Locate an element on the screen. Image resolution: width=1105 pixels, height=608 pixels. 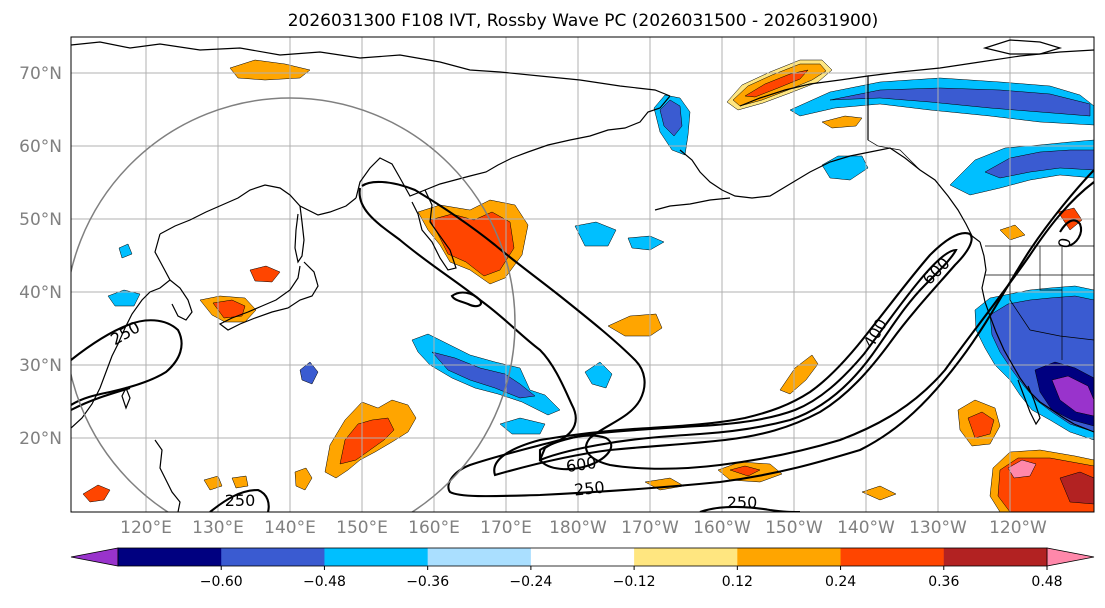
colorbar-boxes is located at coordinates (583, 557).